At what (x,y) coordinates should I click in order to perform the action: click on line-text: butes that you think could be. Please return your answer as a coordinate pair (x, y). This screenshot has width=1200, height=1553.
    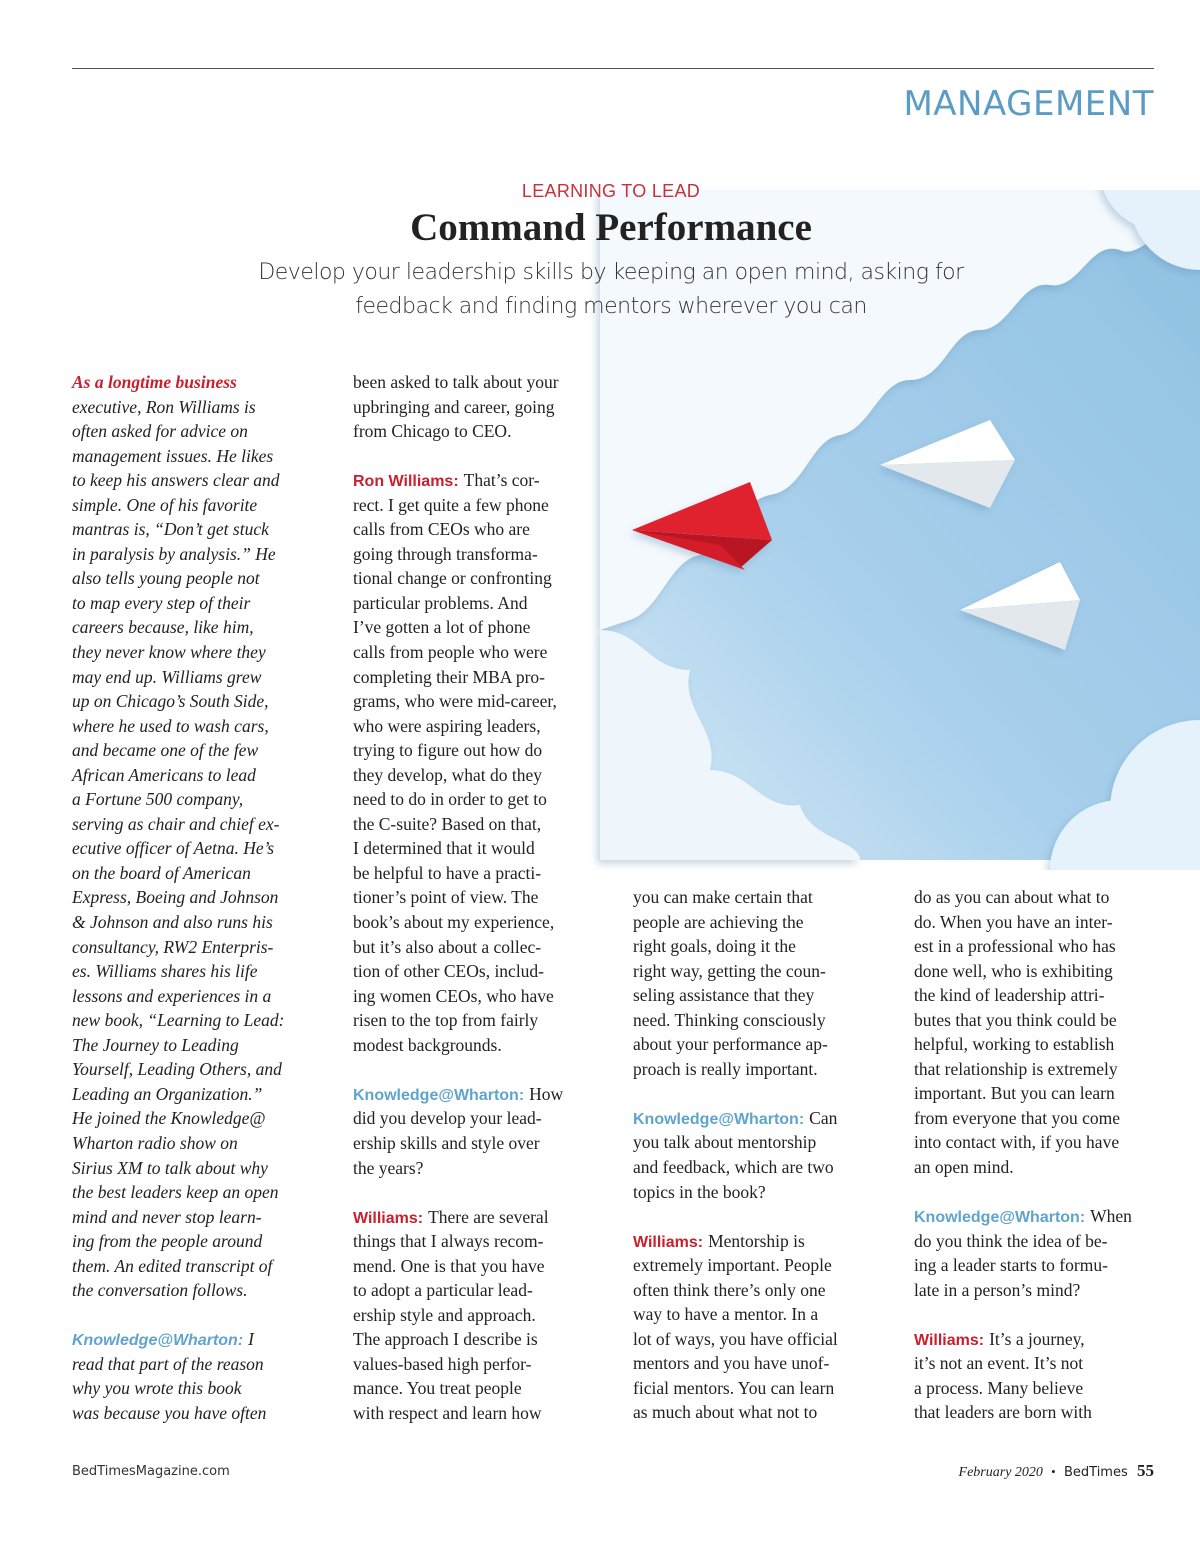
    Looking at the image, I should click on (1015, 1019).